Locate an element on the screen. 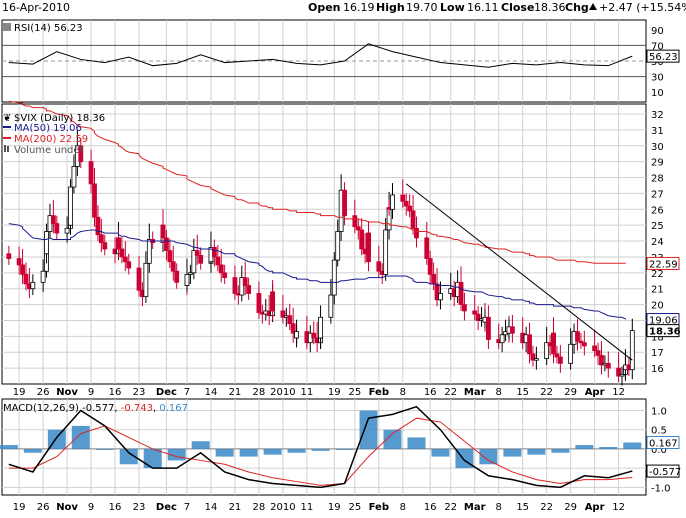 The width and height of the screenshot is (686, 518). macd-y-tick: 1.0 is located at coordinates (659, 412).